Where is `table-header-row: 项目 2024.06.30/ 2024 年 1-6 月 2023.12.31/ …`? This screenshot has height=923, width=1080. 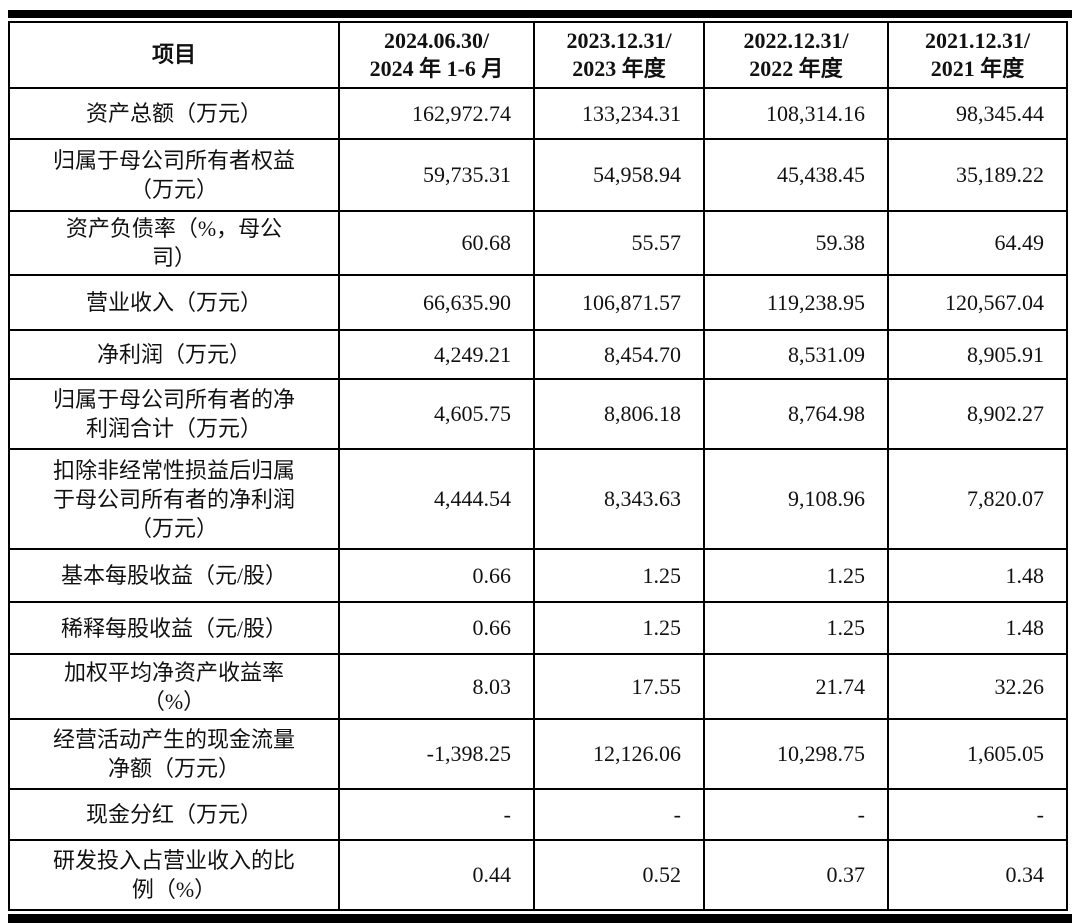
table-header-row: 项目 2024.06.30/ 2024 年 1-6 月 2023.12.31/ … is located at coordinates (538, 55).